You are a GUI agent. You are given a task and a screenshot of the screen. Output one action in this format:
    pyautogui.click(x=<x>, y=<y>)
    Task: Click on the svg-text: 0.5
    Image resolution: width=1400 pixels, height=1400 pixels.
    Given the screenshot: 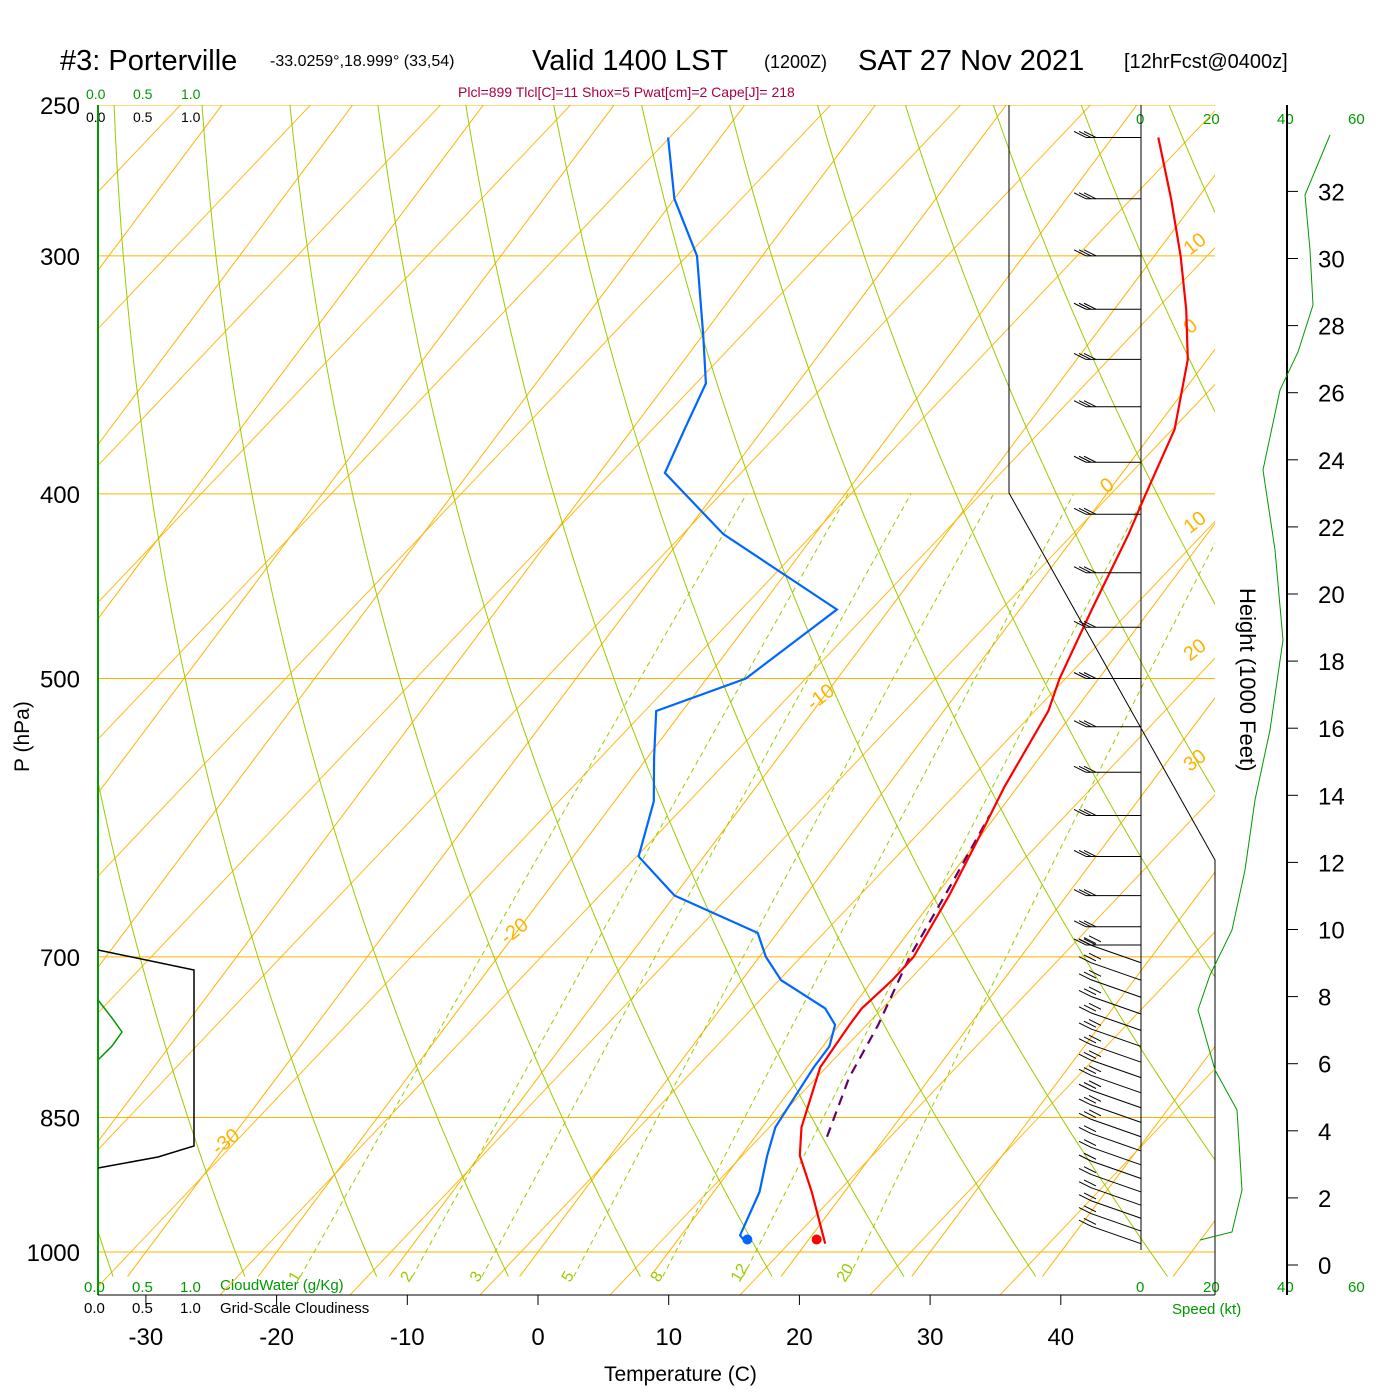 What is the action you would take?
    pyautogui.click(x=143, y=117)
    